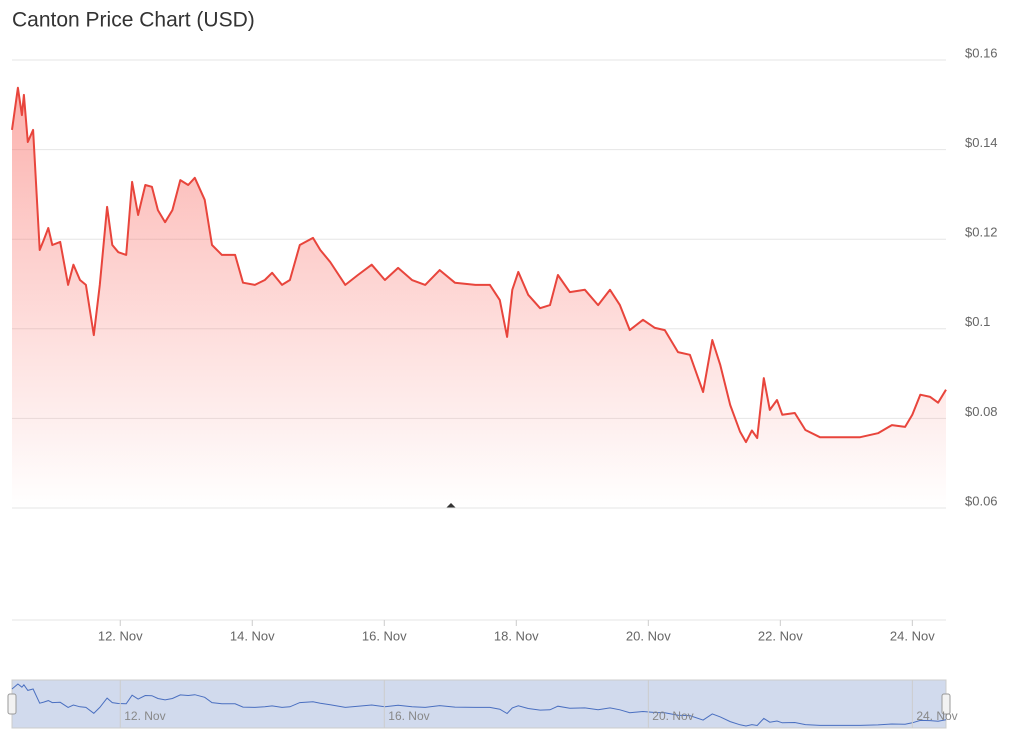 This screenshot has width=1024, height=747. Describe the element at coordinates (408, 716) in the screenshot. I see `navigator-tick-label: 16. Nov` at that location.